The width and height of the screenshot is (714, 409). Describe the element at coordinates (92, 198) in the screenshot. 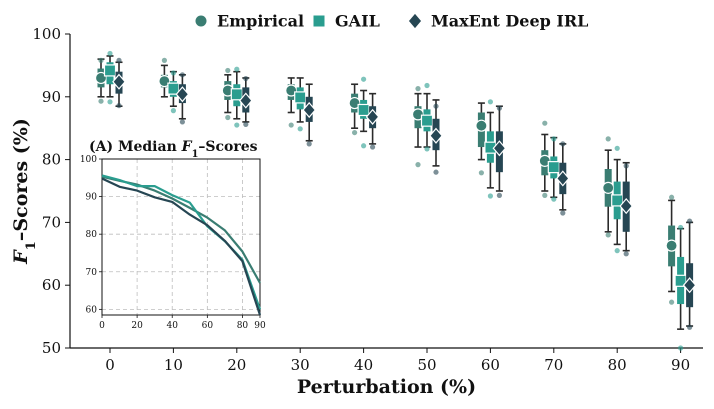

I see `inset-y-tick-label: 90` at that location.